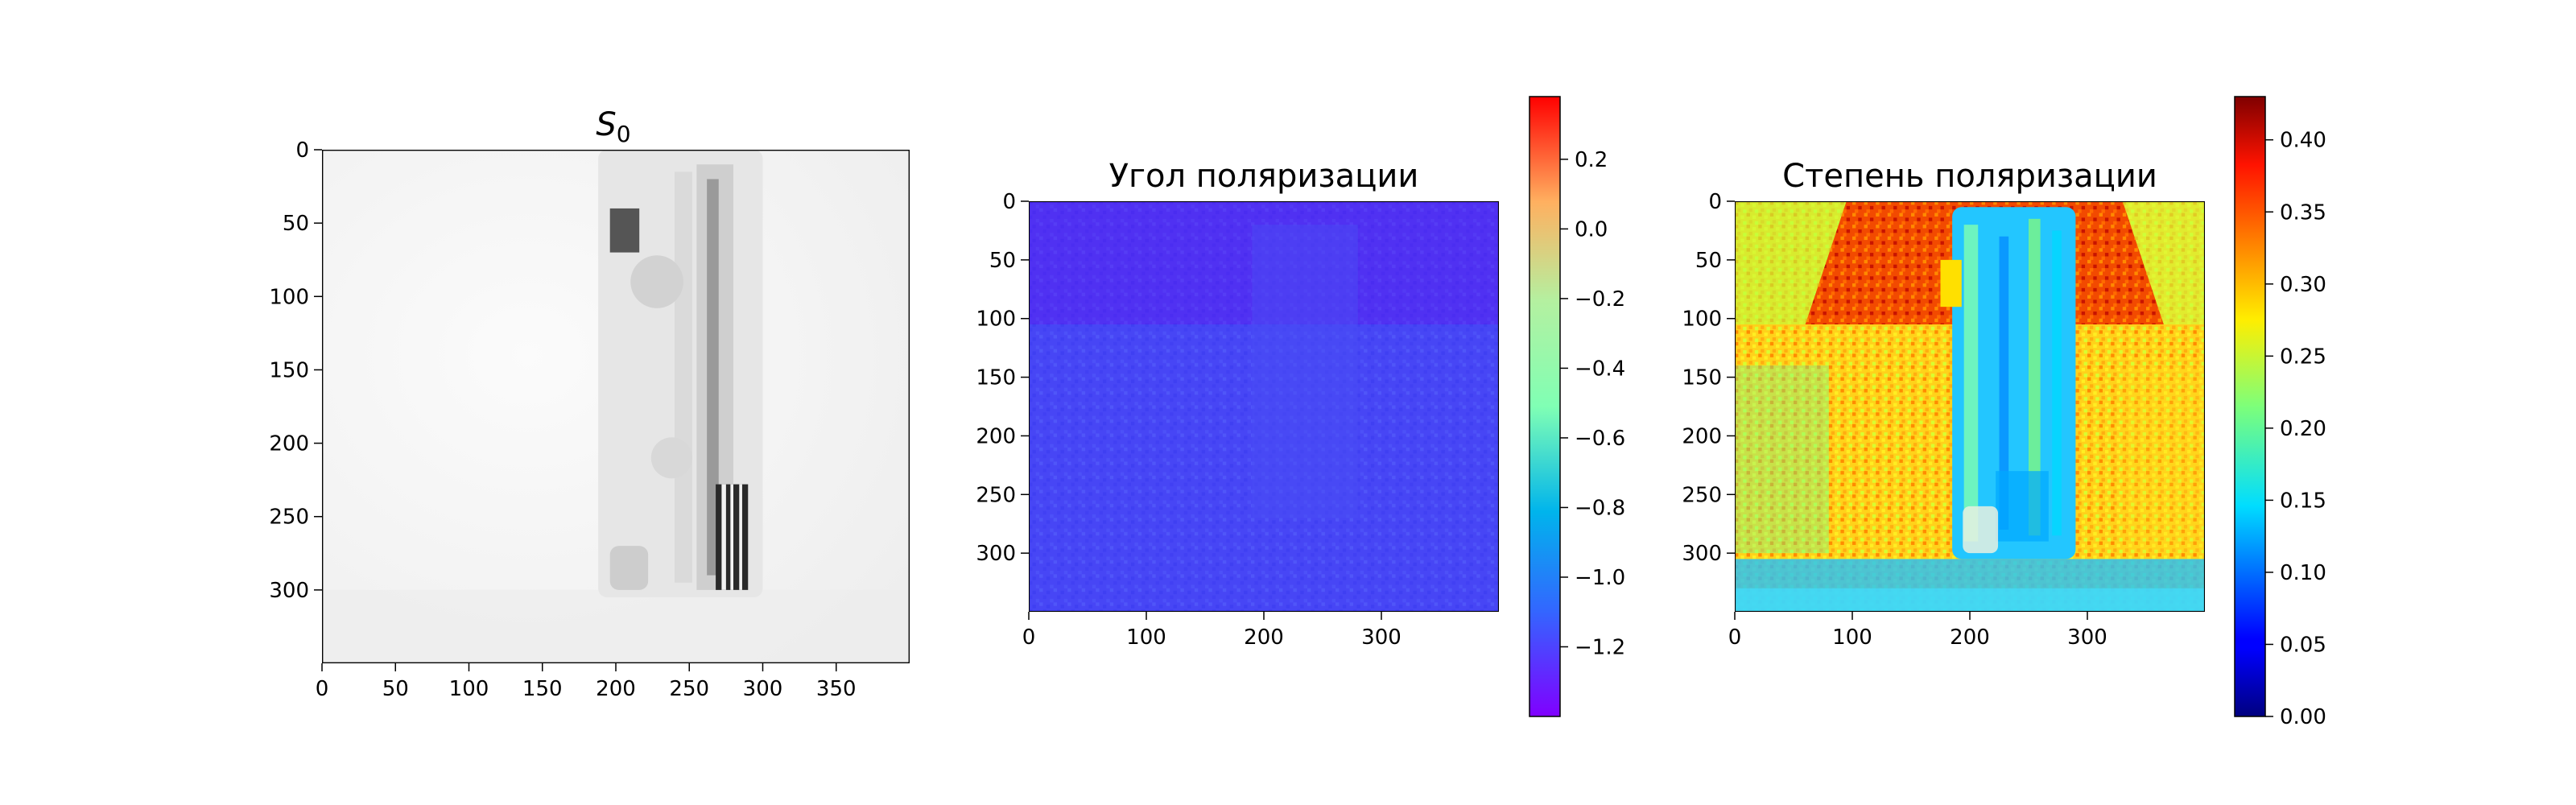 The height and width of the screenshot is (805, 2576). Describe the element at coordinates (395, 689) in the screenshot. I see `x-tick-label: 50` at that location.